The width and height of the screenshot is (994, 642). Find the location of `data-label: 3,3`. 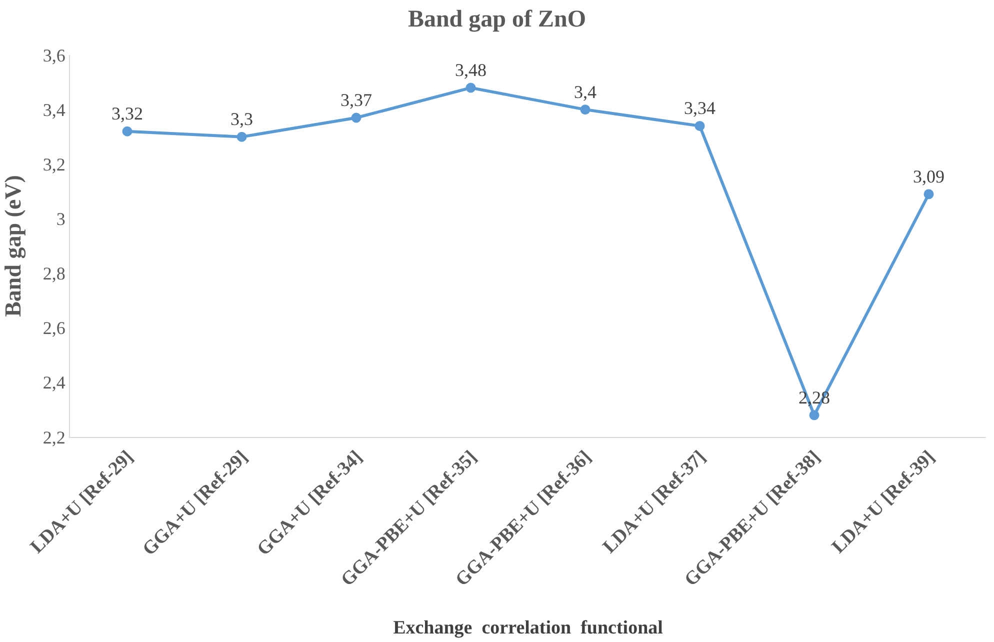

data-label: 3,3 is located at coordinates (241, 119).